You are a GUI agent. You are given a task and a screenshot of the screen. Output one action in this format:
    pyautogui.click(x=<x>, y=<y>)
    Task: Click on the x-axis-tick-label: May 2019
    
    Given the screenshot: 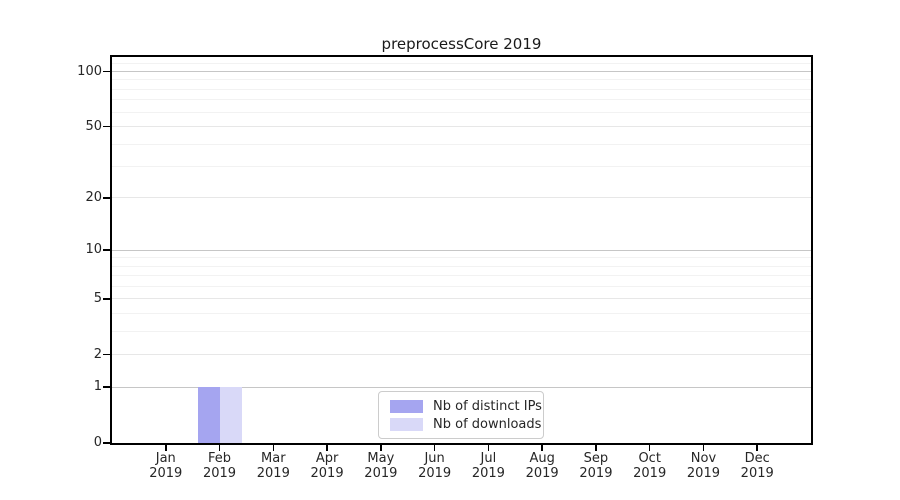 What is the action you would take?
    pyautogui.click(x=381, y=466)
    